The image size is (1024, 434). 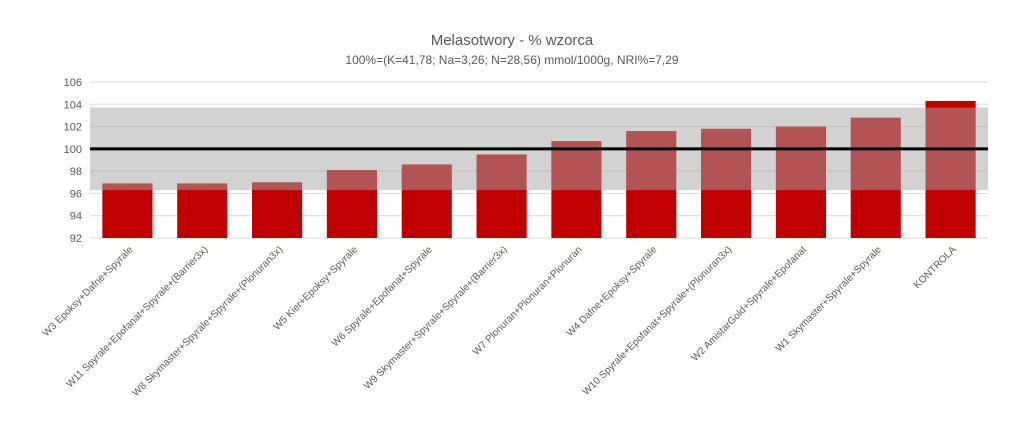 What do you see at coordinates (435, 317) in the screenshot?
I see `x-tick-label: W9 Skymaster+Spyrale+Spyrale+(Barrier3x)` at bounding box center [435, 317].